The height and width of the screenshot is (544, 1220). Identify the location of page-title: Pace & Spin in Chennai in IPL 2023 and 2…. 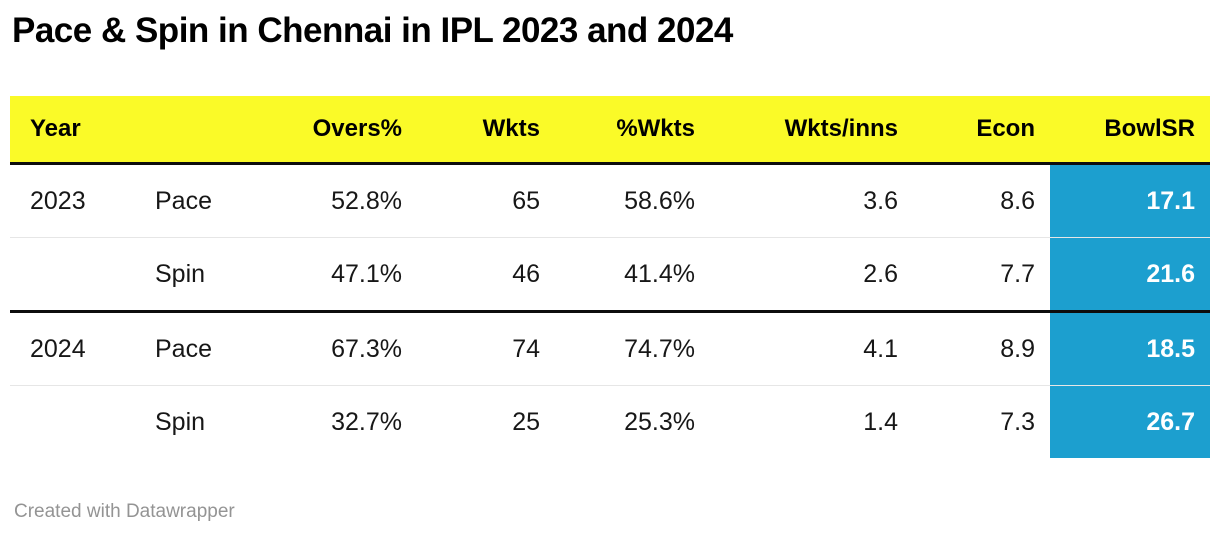
(372, 30).